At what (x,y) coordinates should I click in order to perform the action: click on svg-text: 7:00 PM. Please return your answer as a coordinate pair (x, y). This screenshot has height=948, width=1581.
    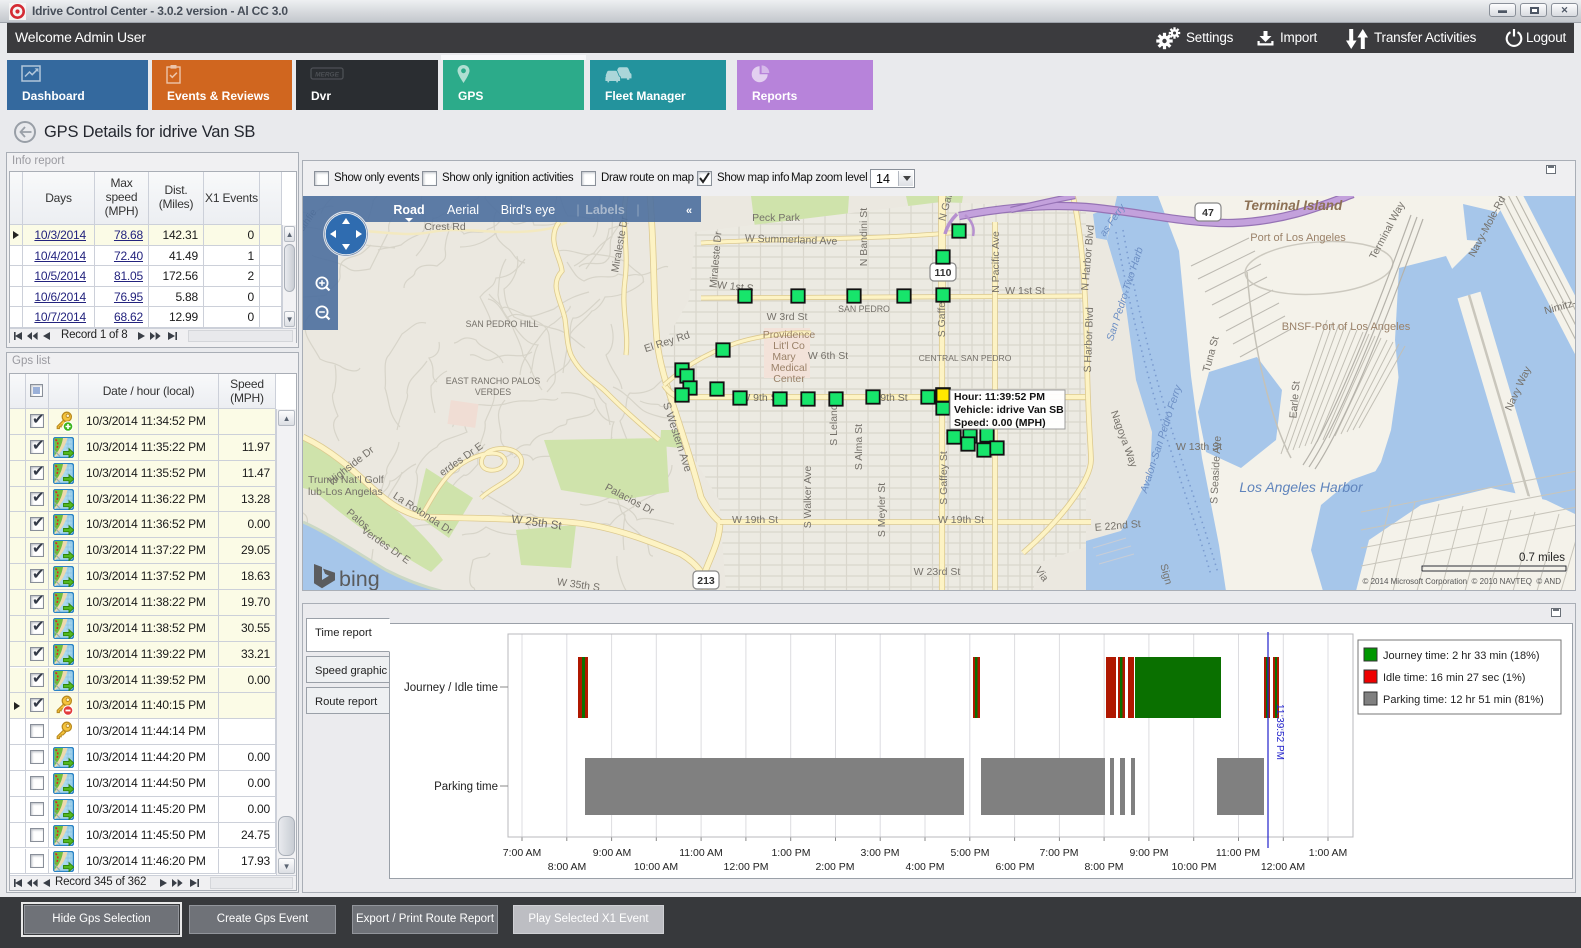
    Looking at the image, I should click on (1058, 853).